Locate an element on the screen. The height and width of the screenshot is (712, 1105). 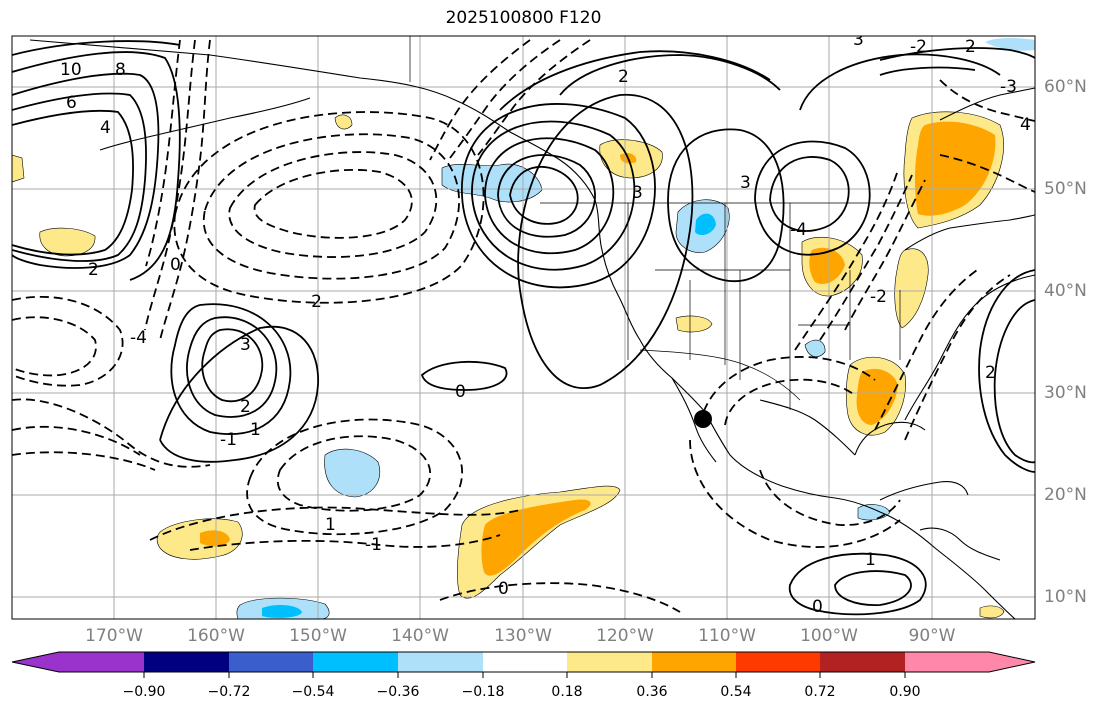
lat-label: 20°N is located at coordinates (1065, 495).